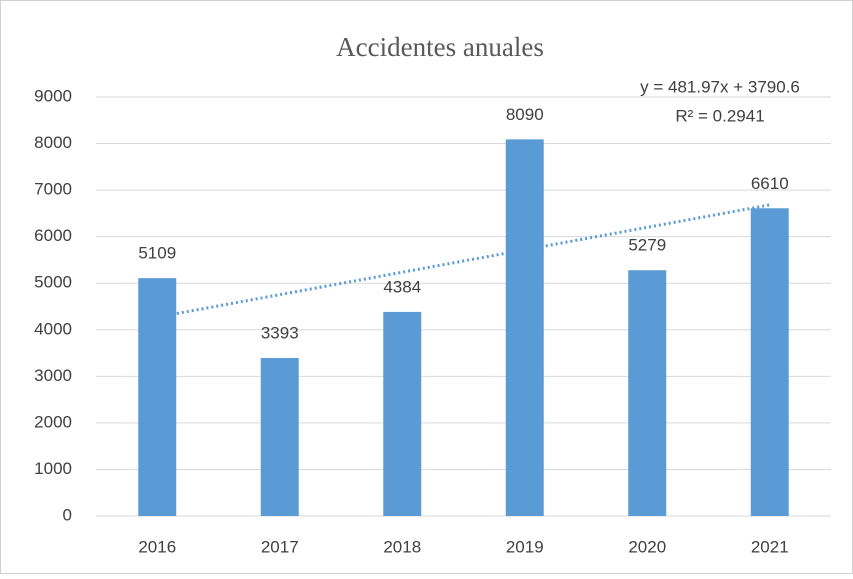 This screenshot has height=579, width=853. I want to click on trend-equation: y = 481.97x + 3790.6, so click(720, 86).